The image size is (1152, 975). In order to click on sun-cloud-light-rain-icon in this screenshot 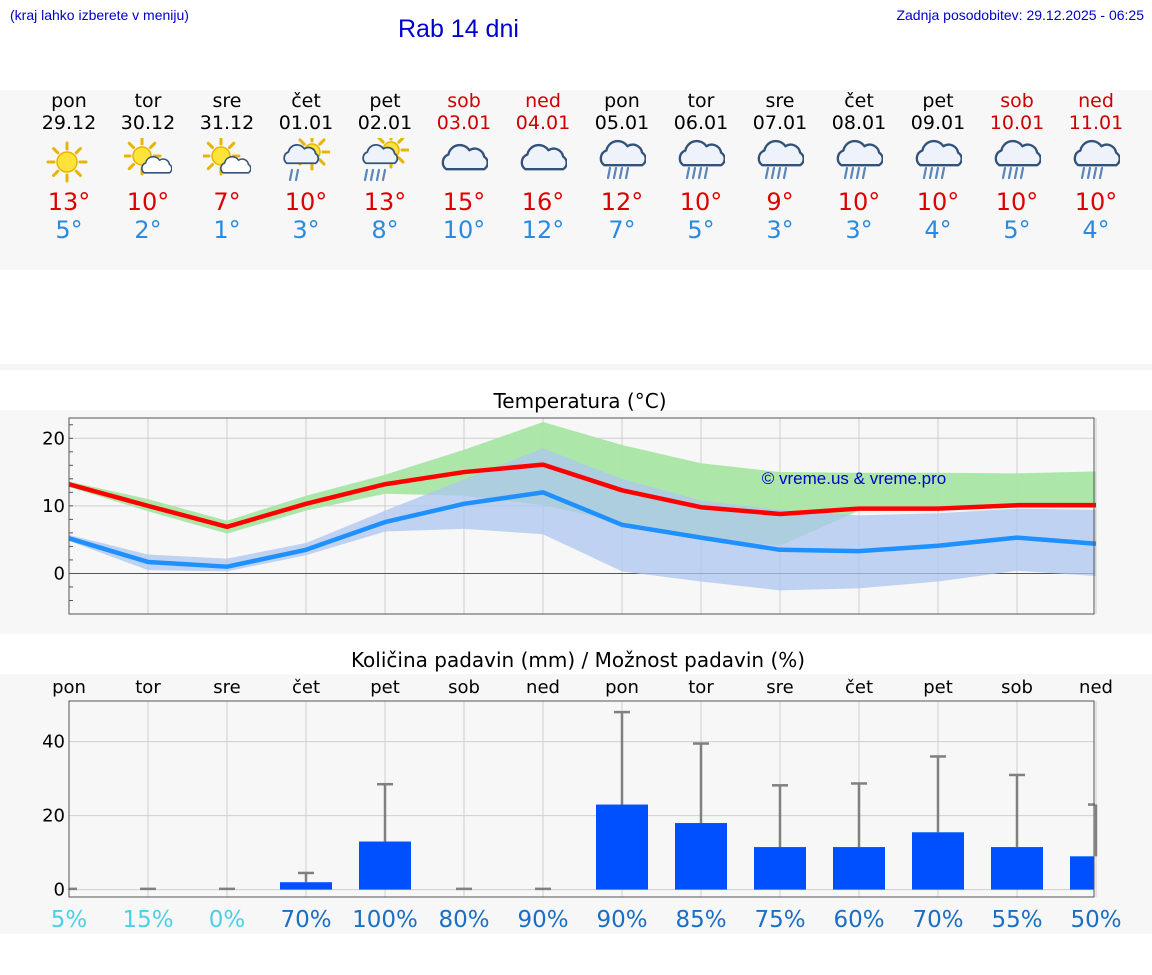, I will do `click(306, 160)`.